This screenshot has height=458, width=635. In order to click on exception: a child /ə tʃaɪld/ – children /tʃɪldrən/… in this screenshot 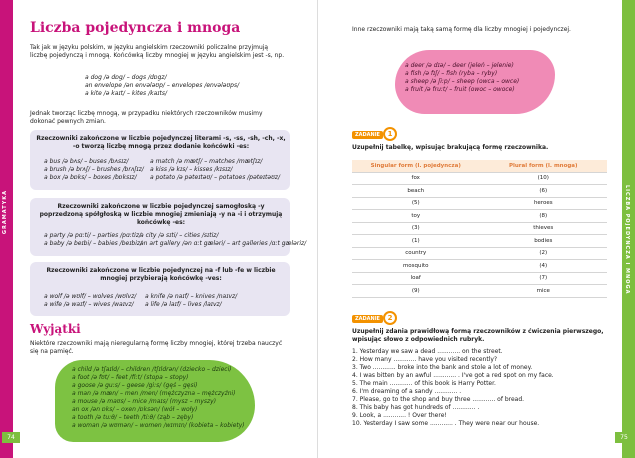, I will do `click(152, 369)`.